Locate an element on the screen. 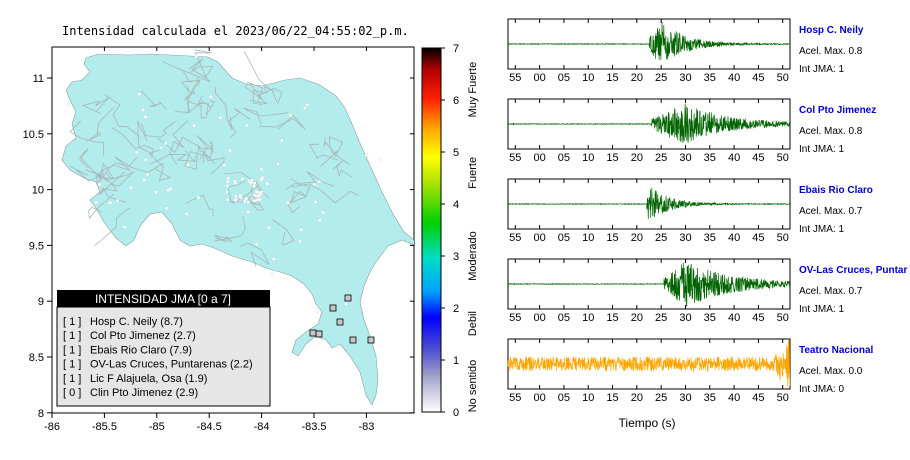  legend-row-level: [ 1 ] is located at coordinates (72, 365).